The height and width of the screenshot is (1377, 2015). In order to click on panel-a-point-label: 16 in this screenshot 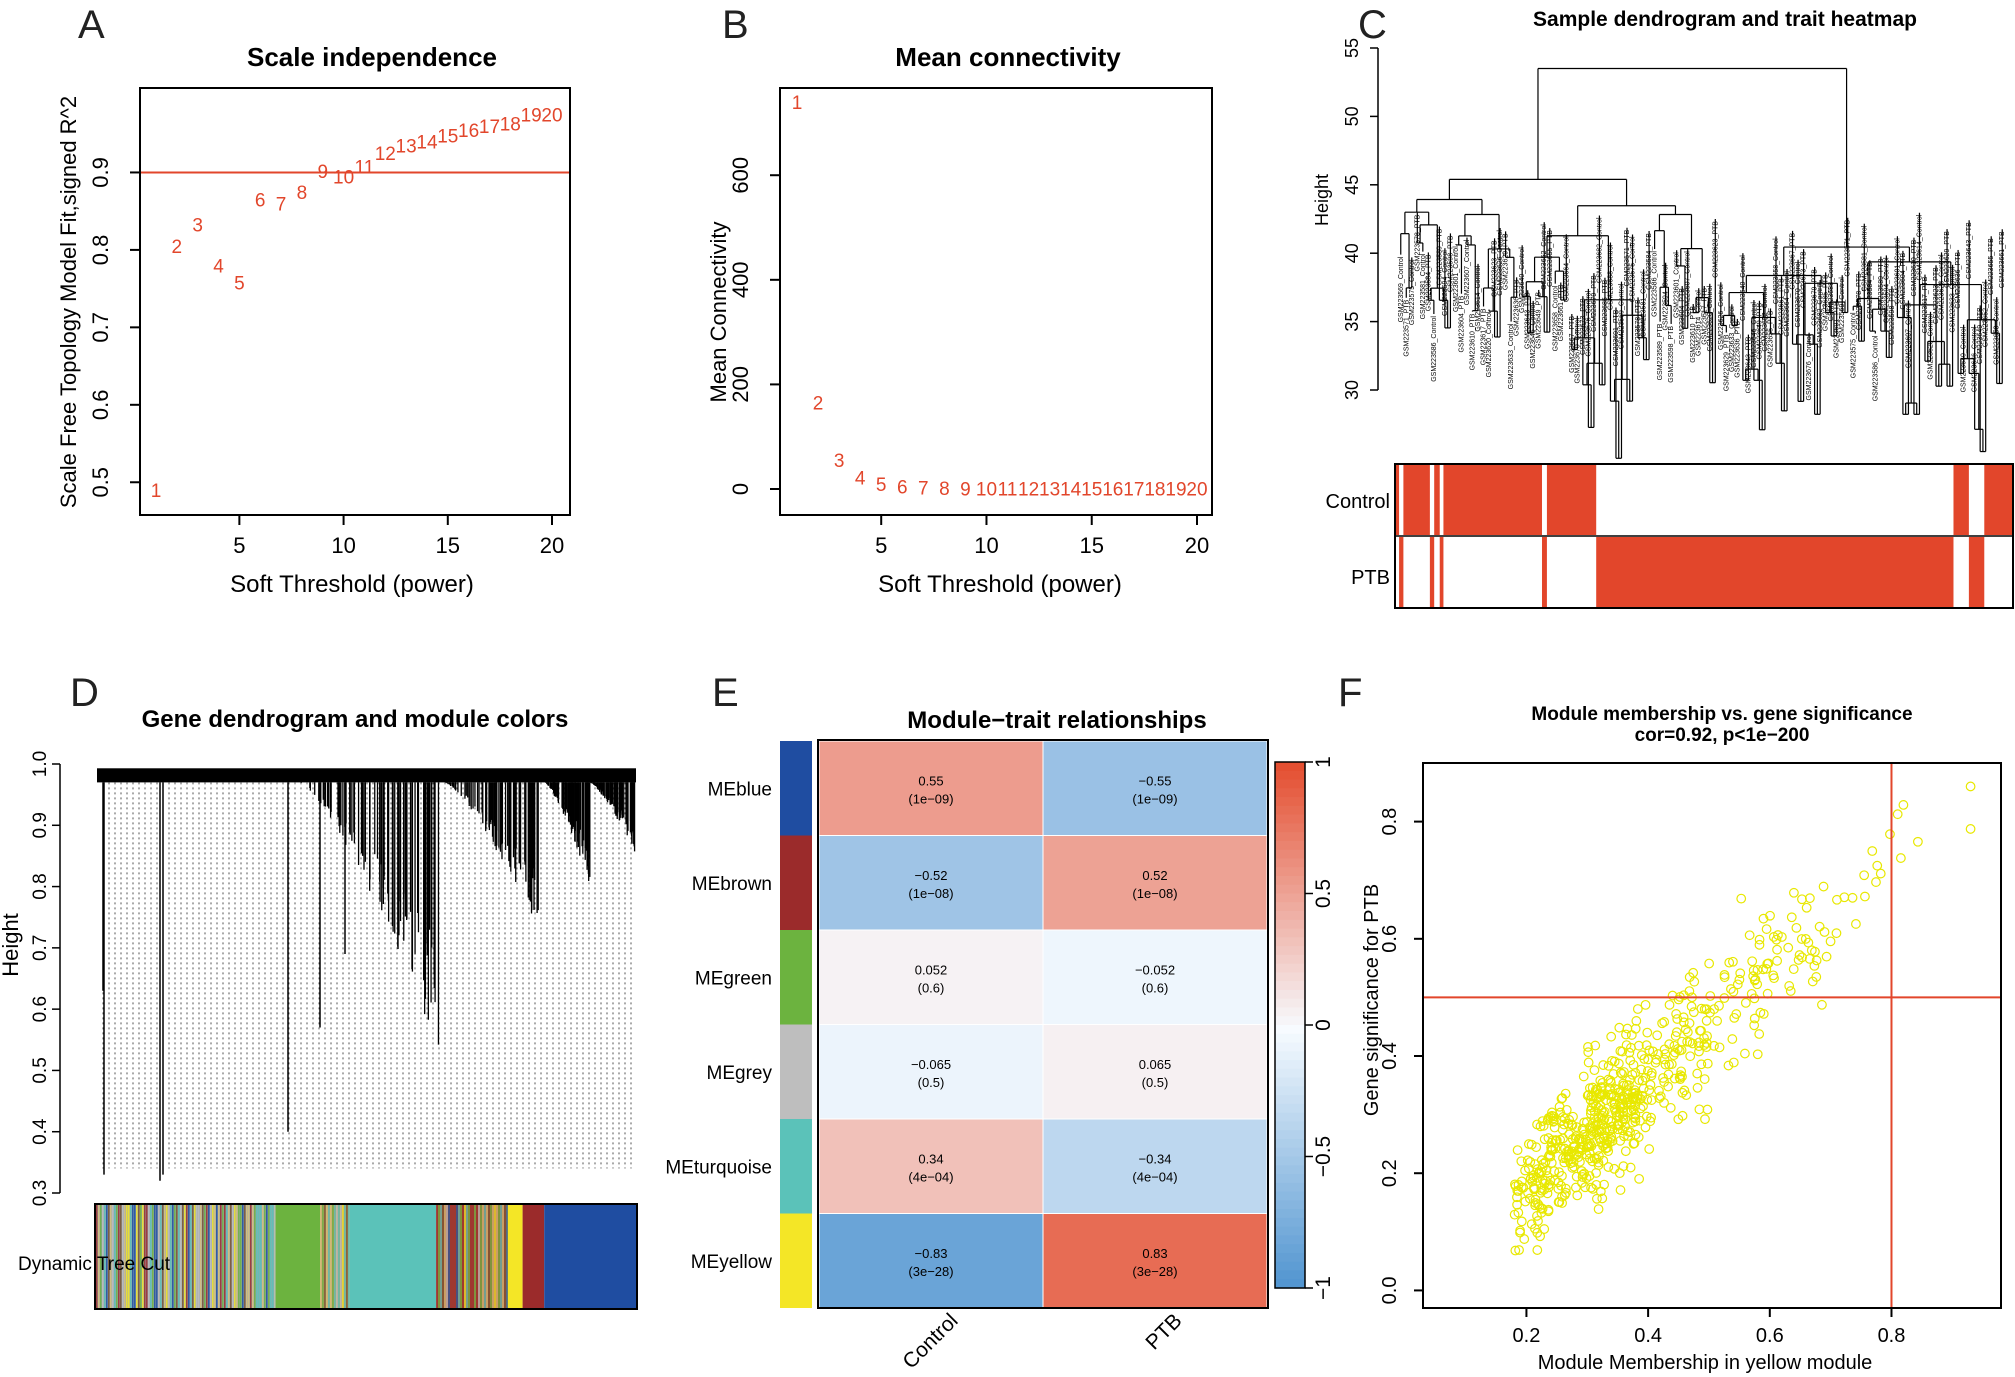, I will do `click(468, 131)`.